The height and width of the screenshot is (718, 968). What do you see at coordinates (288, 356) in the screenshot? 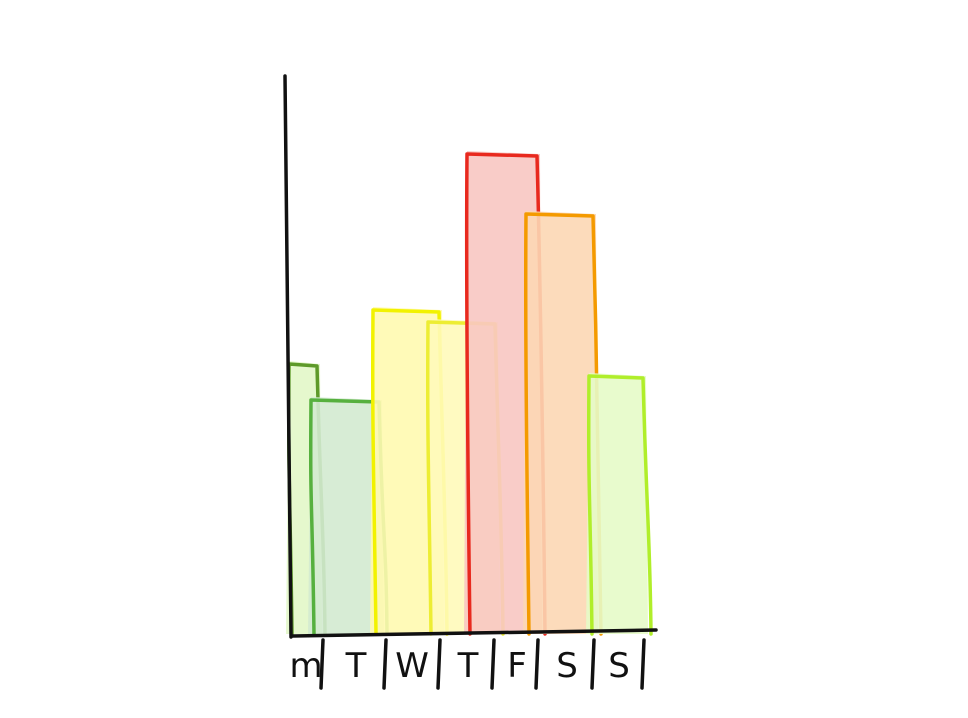
I see `y-axis` at bounding box center [288, 356].